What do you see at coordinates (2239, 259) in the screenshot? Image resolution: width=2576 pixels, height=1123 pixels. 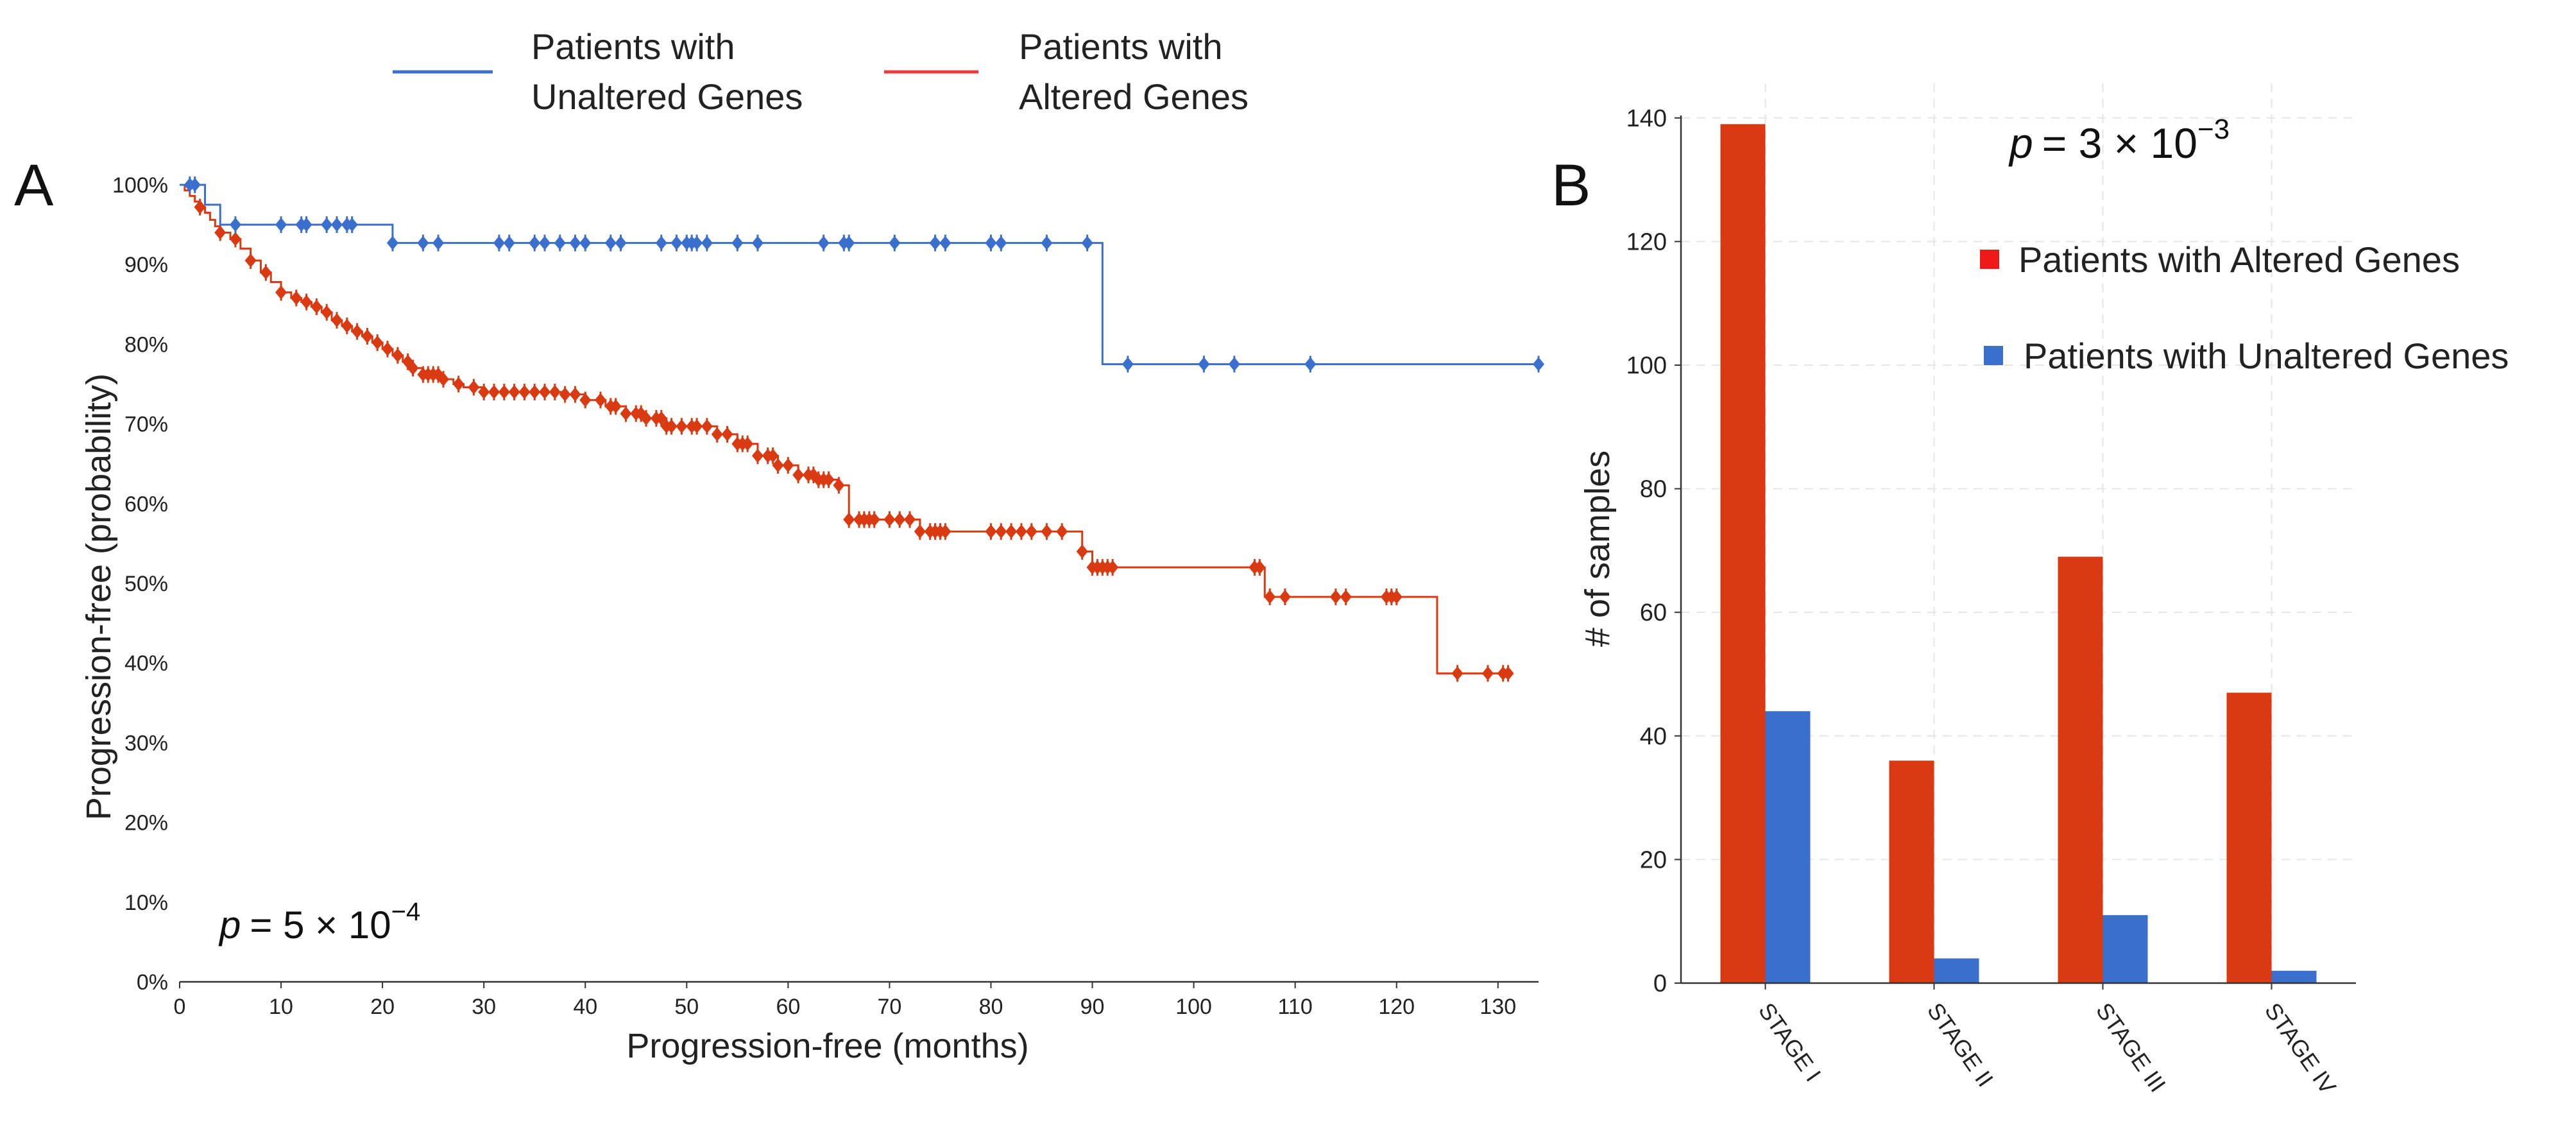 I see `bar-legend-altered-label: Patients with Altered Genes` at bounding box center [2239, 259].